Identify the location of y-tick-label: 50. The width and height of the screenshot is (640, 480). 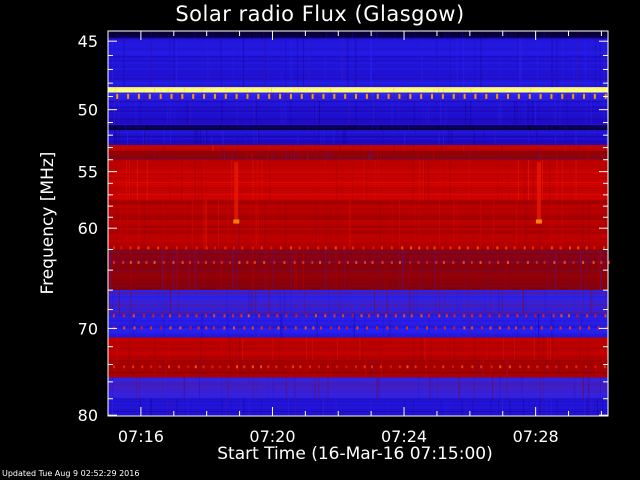
(88, 110).